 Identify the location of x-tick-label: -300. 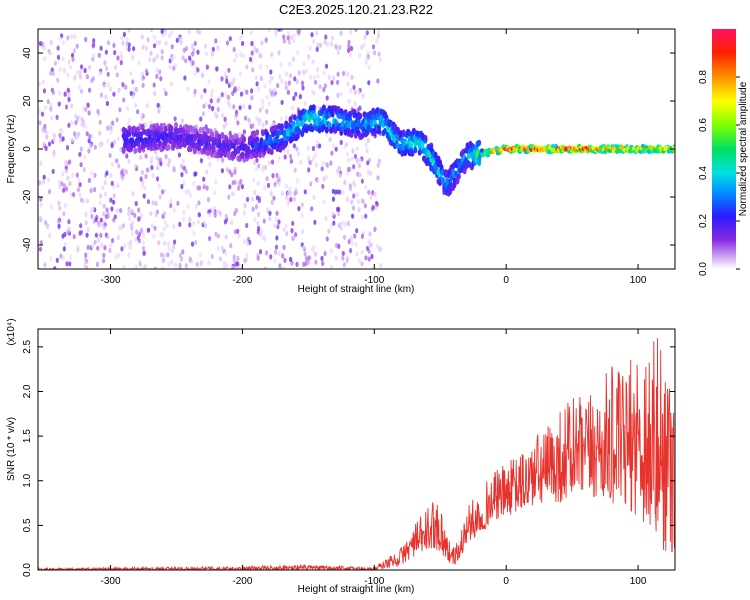
(111, 581).